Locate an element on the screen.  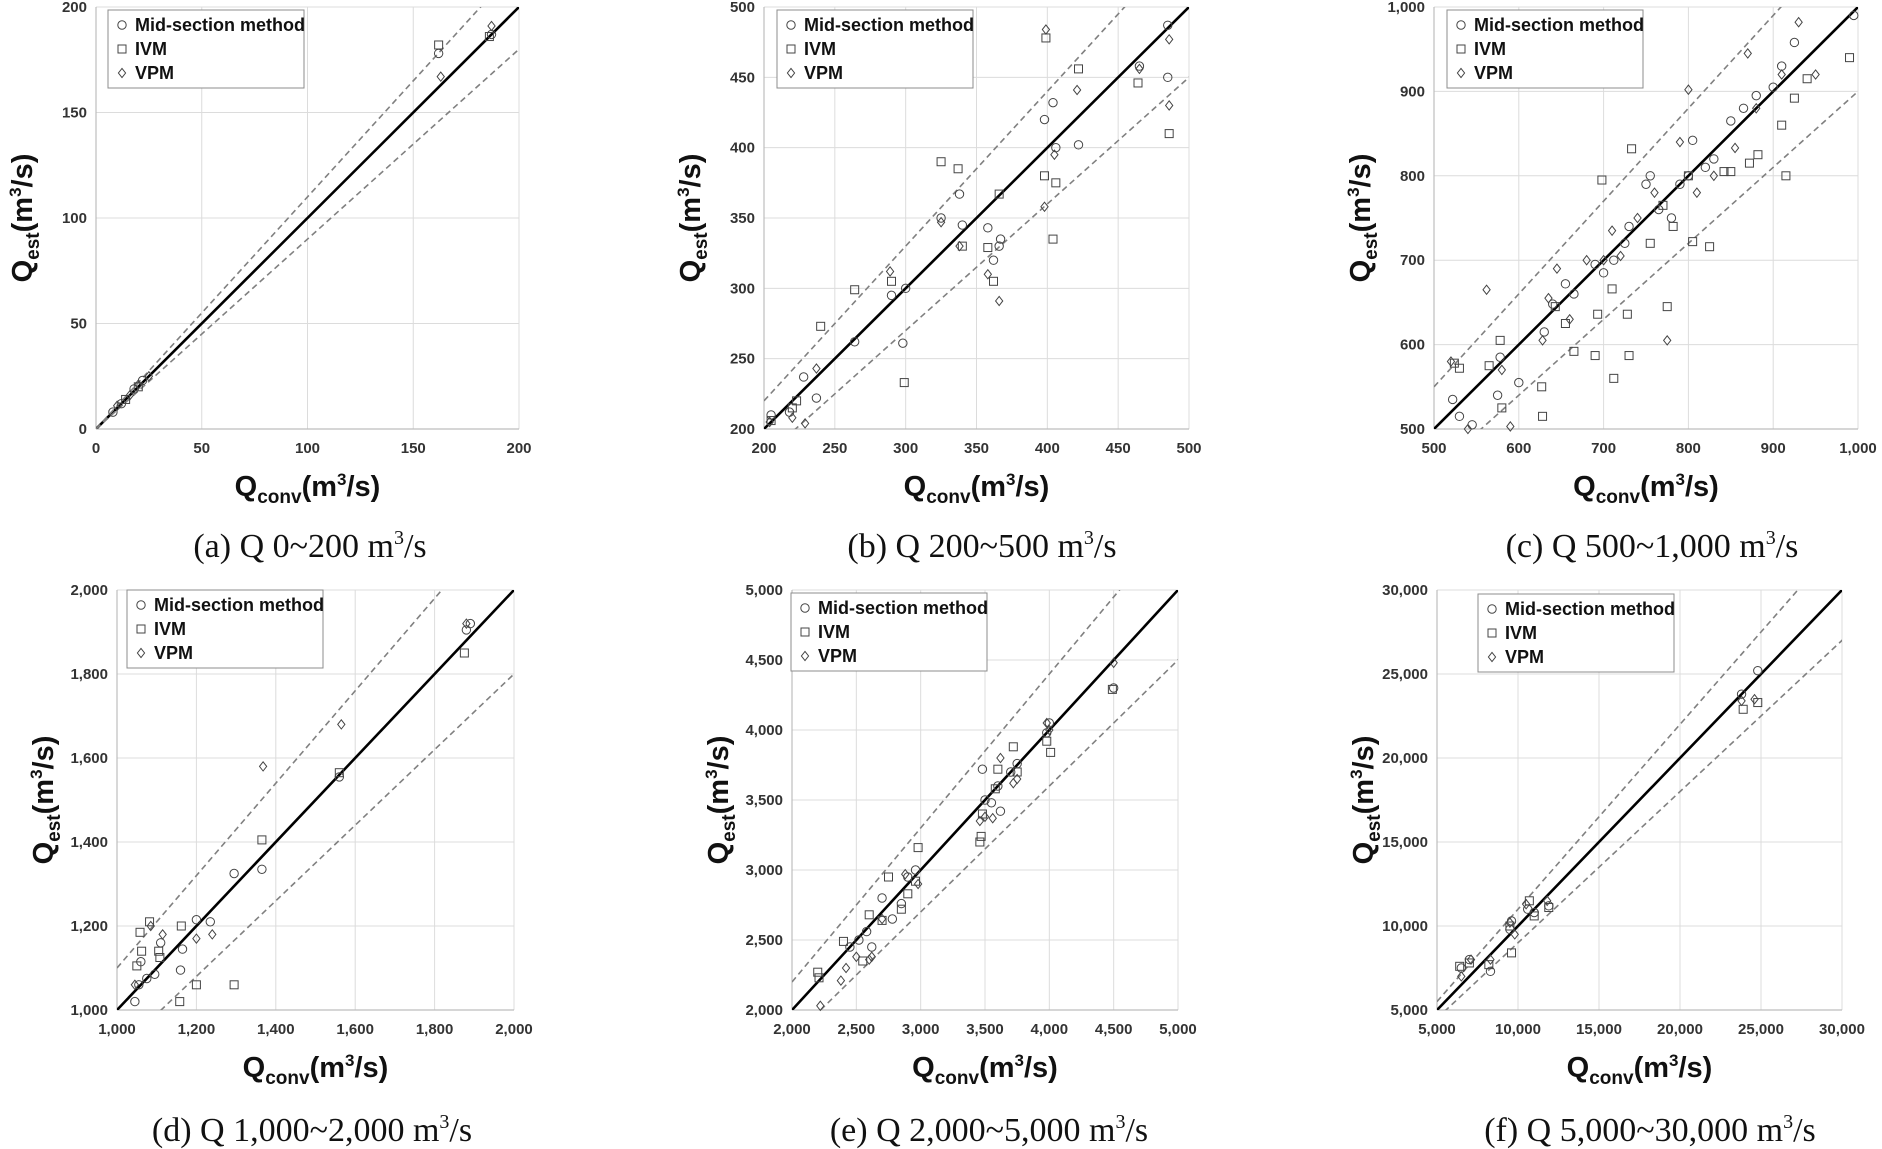
y-tick-label: 15,000 is located at coordinates (1405, 842).